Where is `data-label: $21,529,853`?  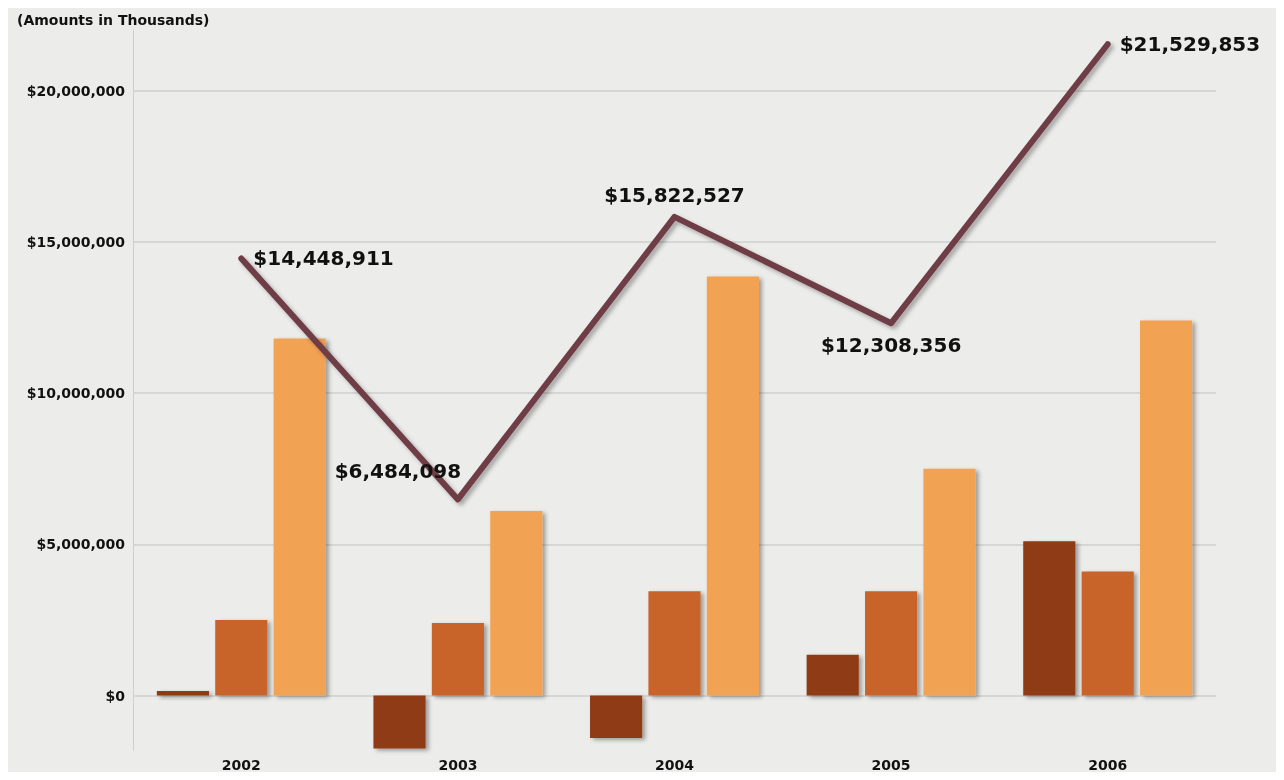 data-label: $21,529,853 is located at coordinates (1190, 44).